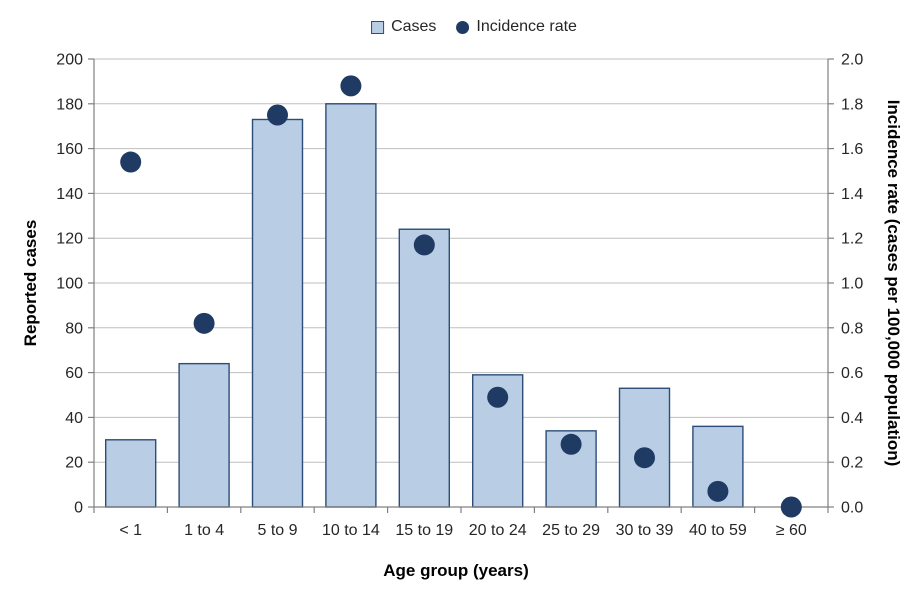 This screenshot has width=918, height=598. I want to click on bar-5 to 9, so click(277, 313).